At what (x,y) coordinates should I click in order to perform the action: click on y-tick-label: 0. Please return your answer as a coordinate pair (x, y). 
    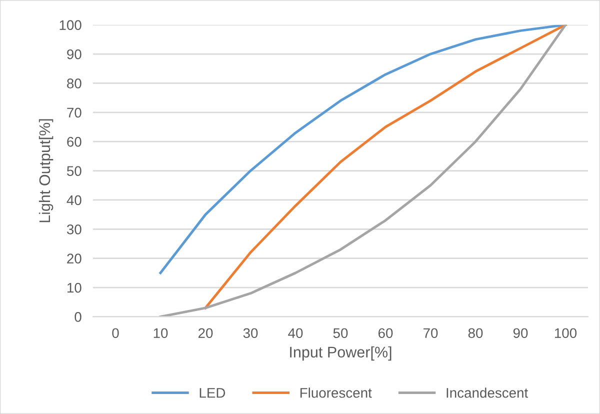
    Looking at the image, I should click on (78, 317).